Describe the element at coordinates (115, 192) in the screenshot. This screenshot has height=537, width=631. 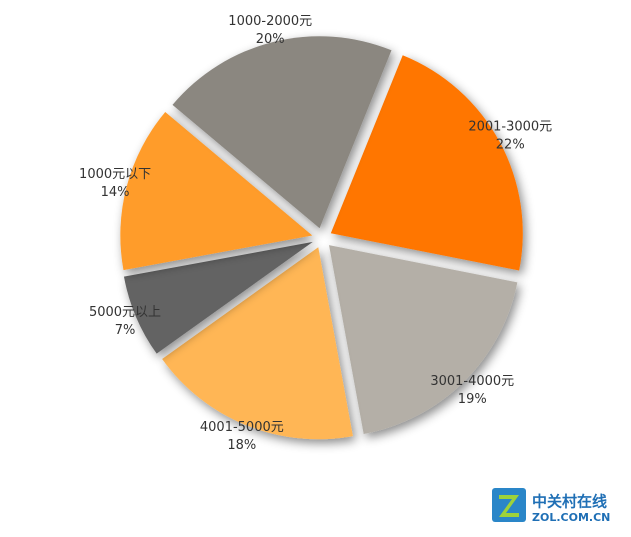
I see `slice-value: 14%` at that location.